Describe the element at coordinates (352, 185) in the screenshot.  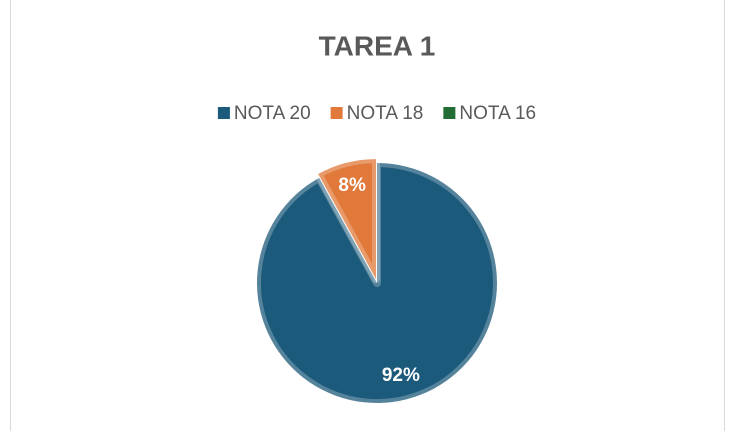
I see `data-label: 8%` at that location.